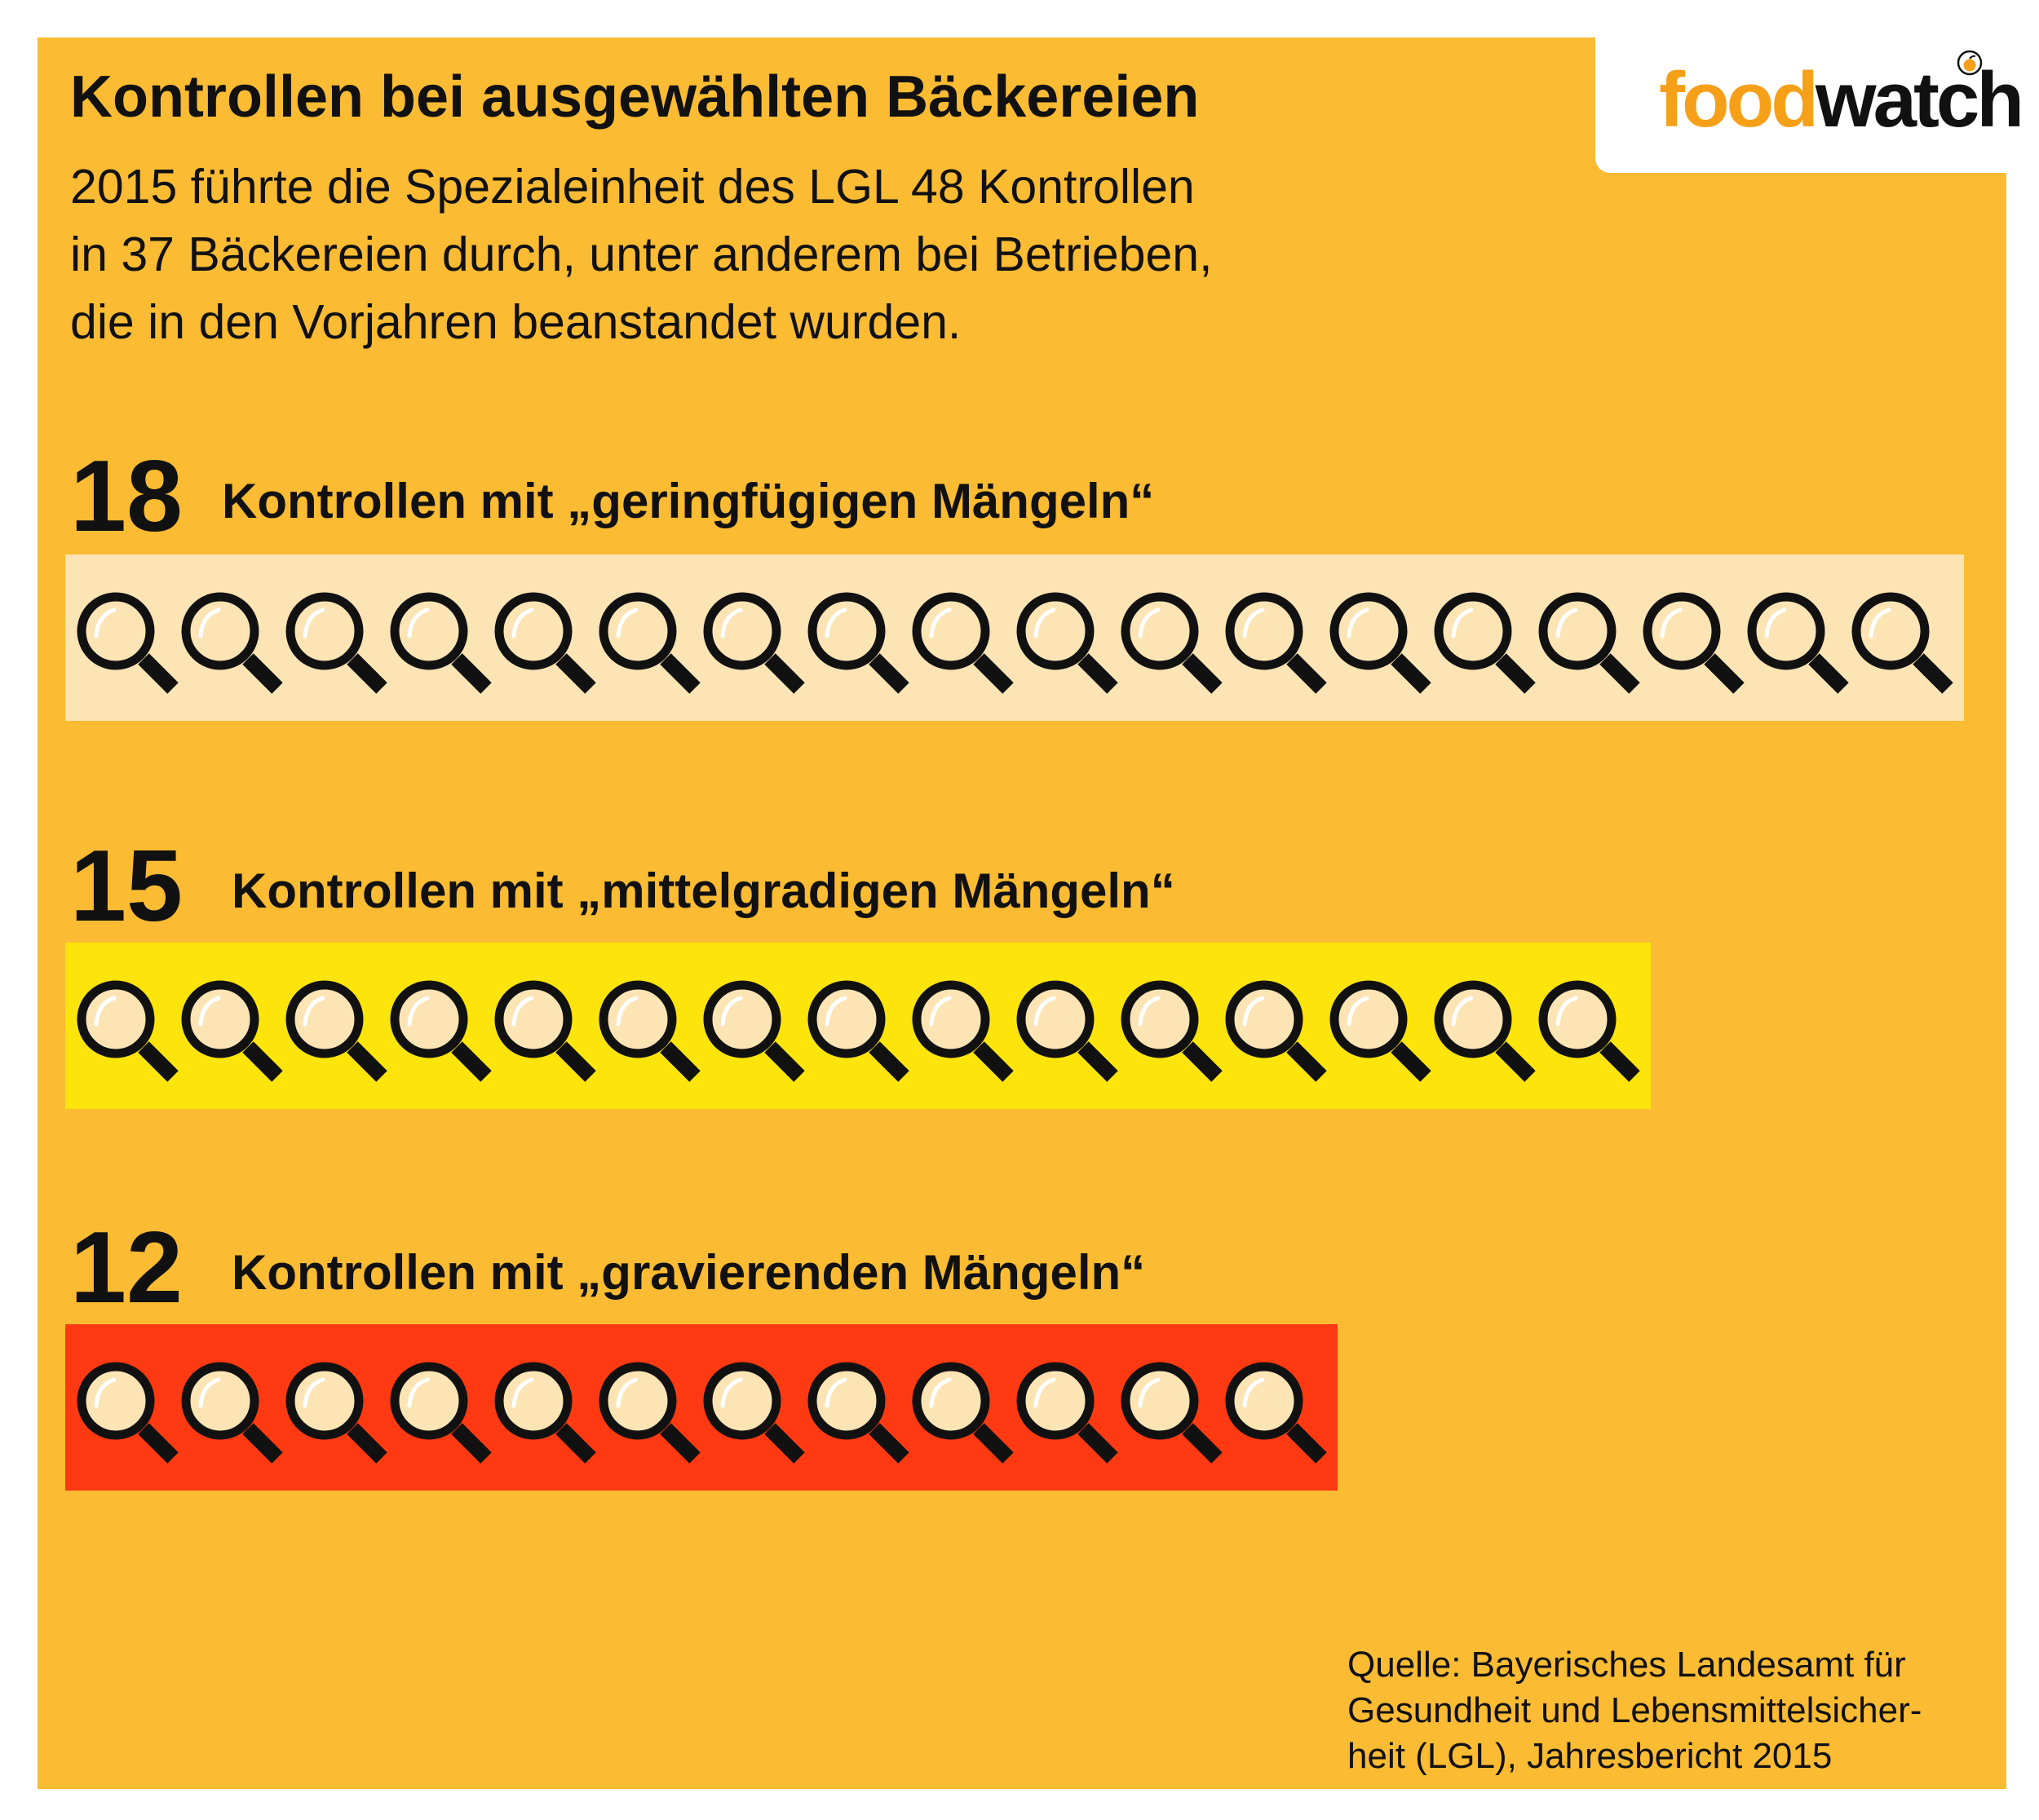 This screenshot has width=2039, height=1820. I want to click on orange-icon, so click(1970, 63).